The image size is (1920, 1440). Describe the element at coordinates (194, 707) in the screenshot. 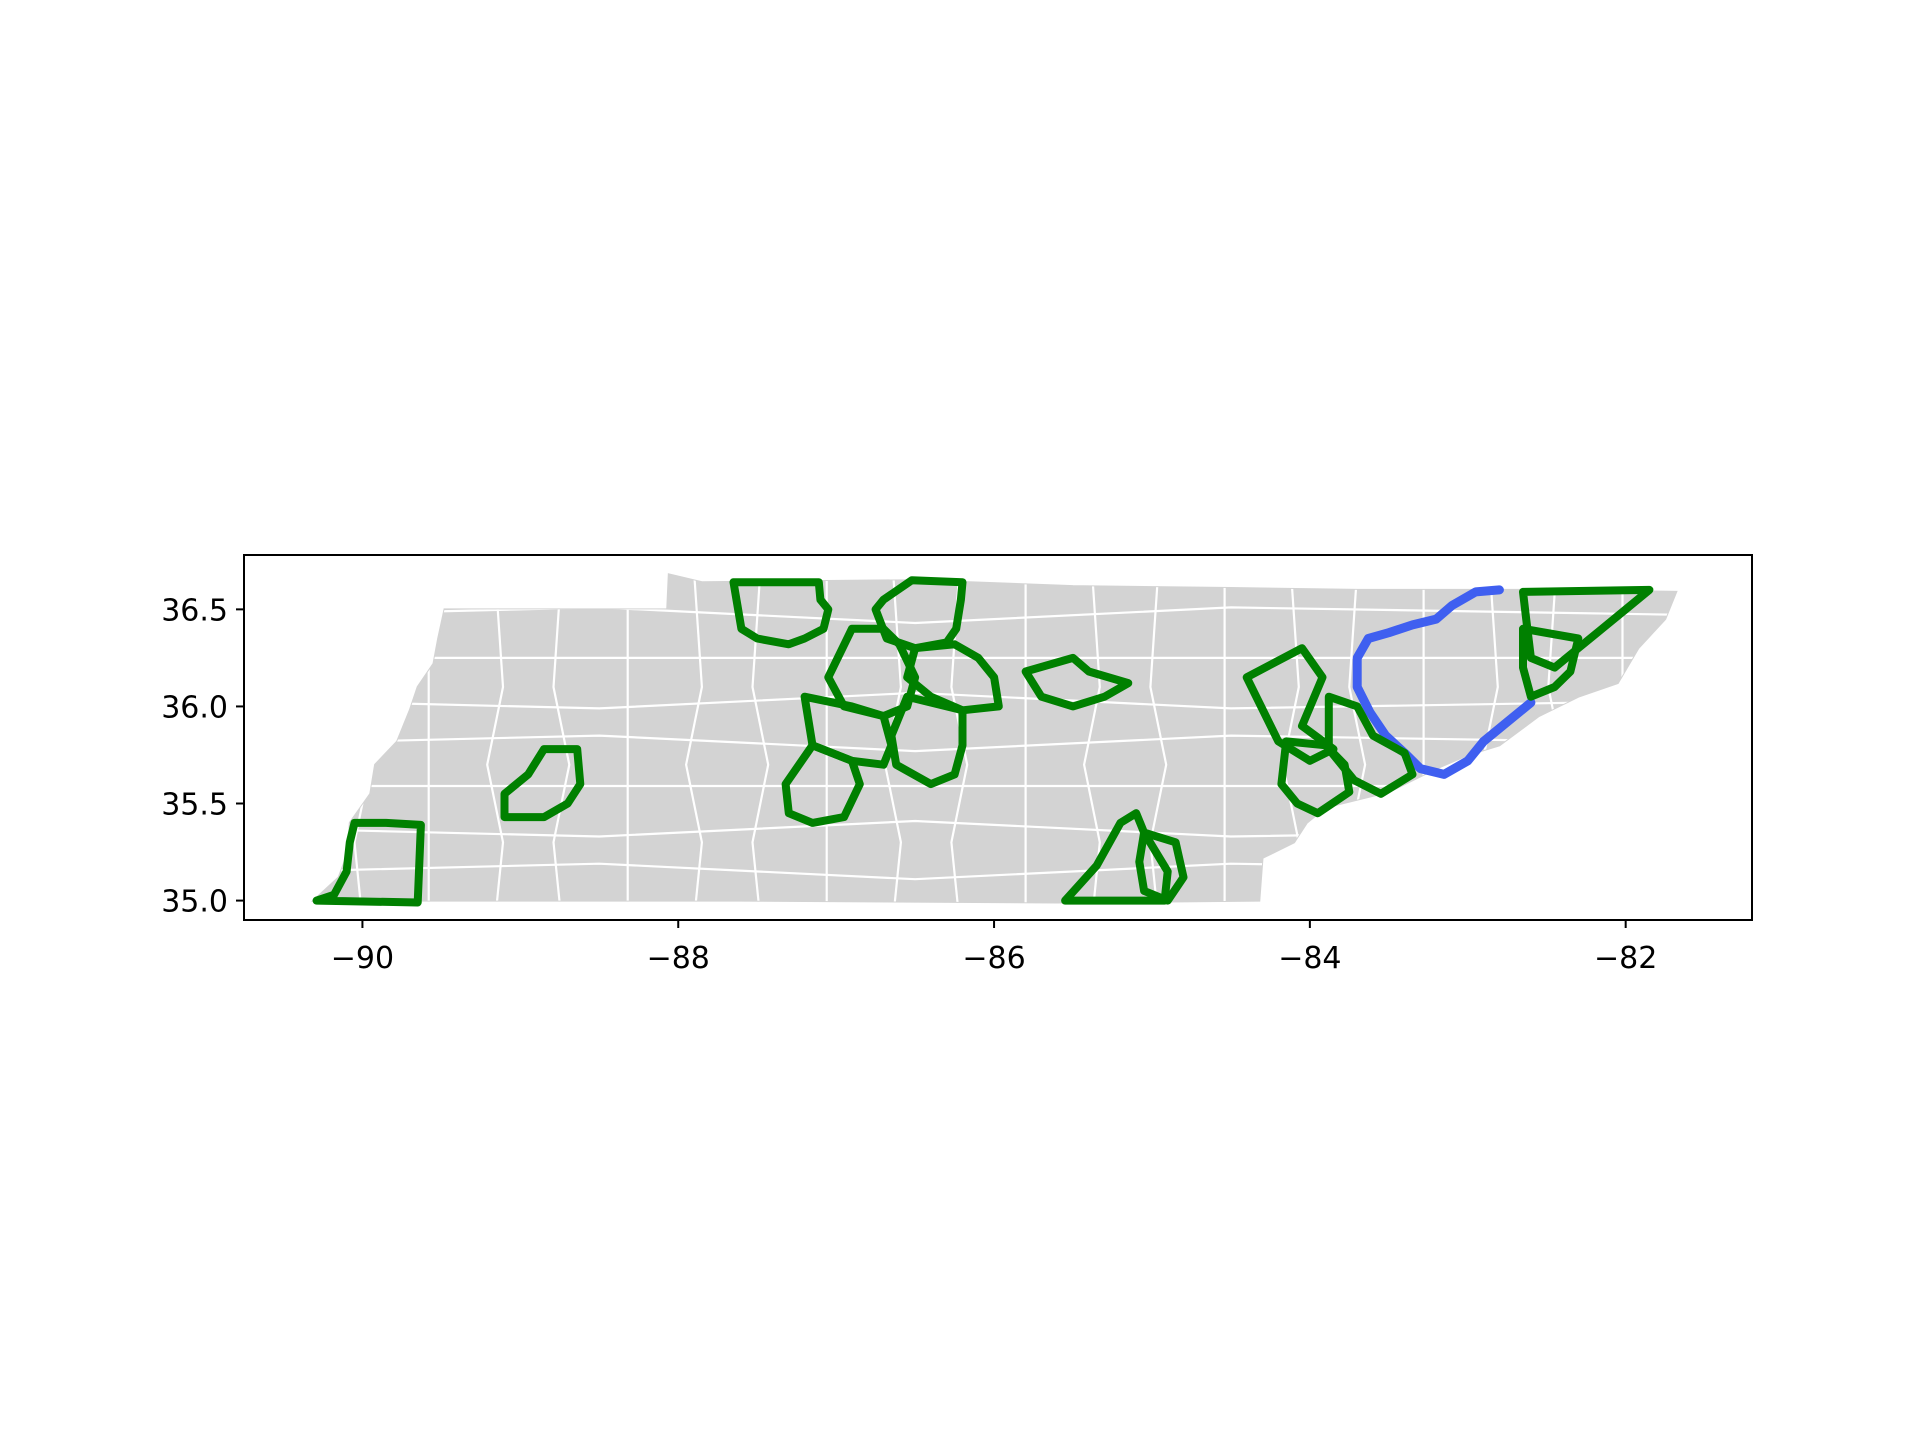

I see `y-tick-label: 36.0` at that location.